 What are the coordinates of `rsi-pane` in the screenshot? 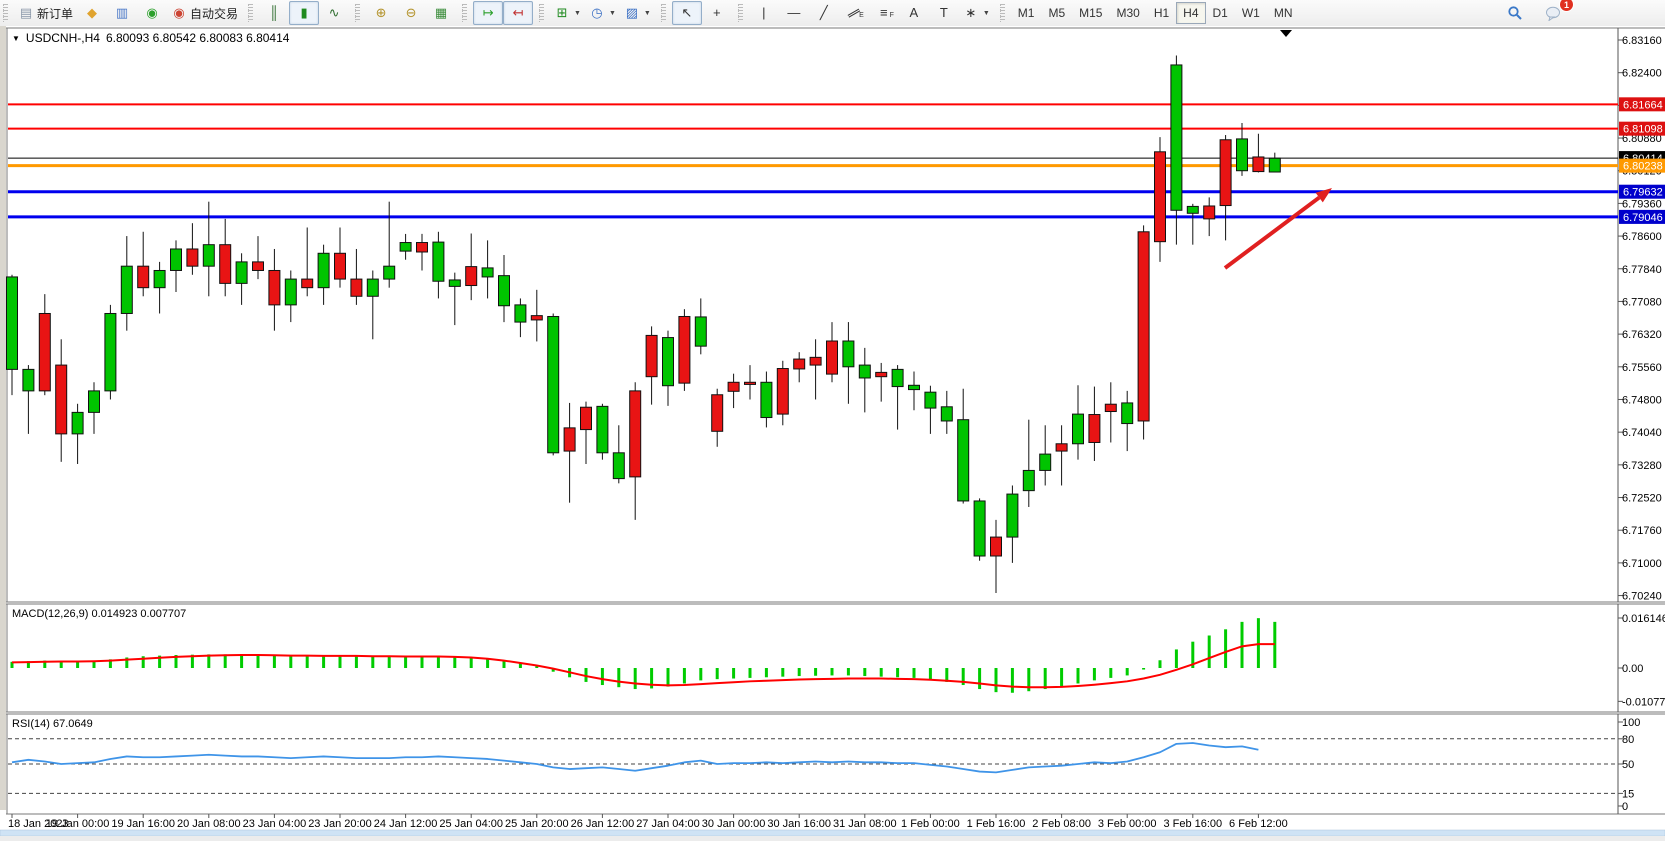 It's located at (835, 764).